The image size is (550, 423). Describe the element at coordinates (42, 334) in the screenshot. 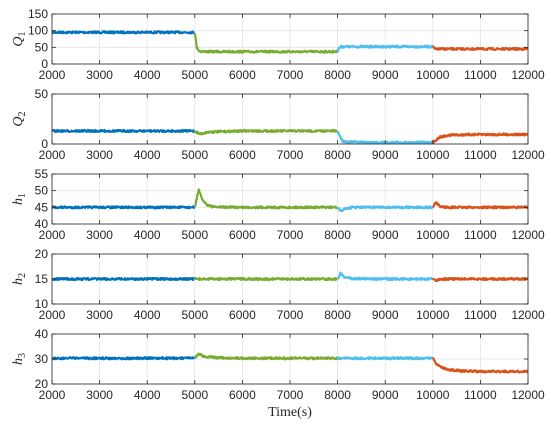

I see `y-tick-label: 40` at that location.